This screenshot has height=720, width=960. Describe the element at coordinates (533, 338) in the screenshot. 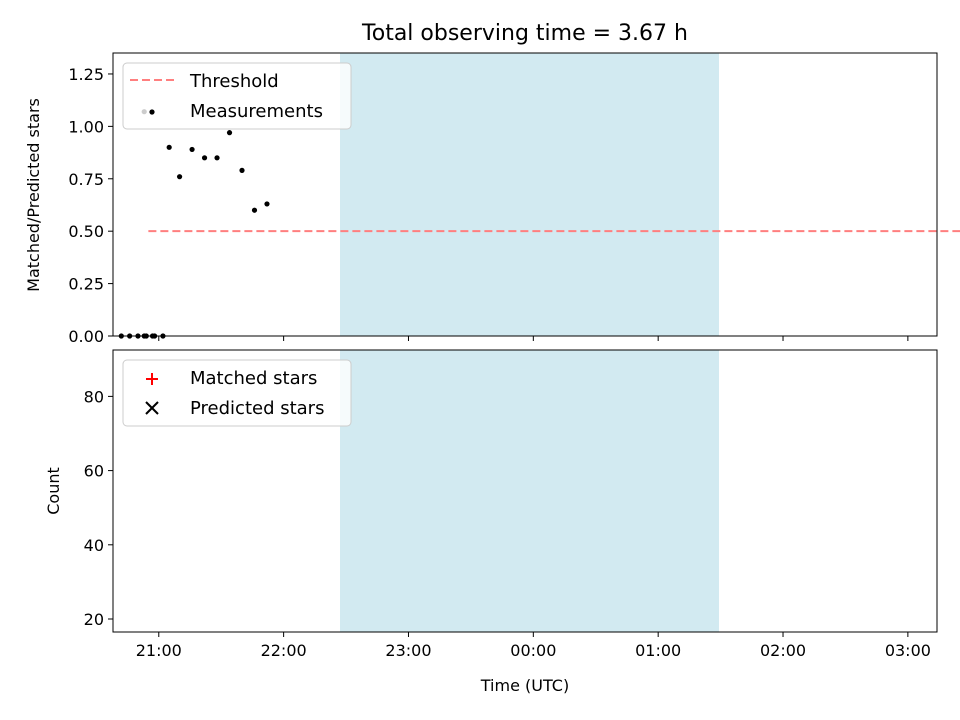

I see `top-x-axis-ticks` at that location.